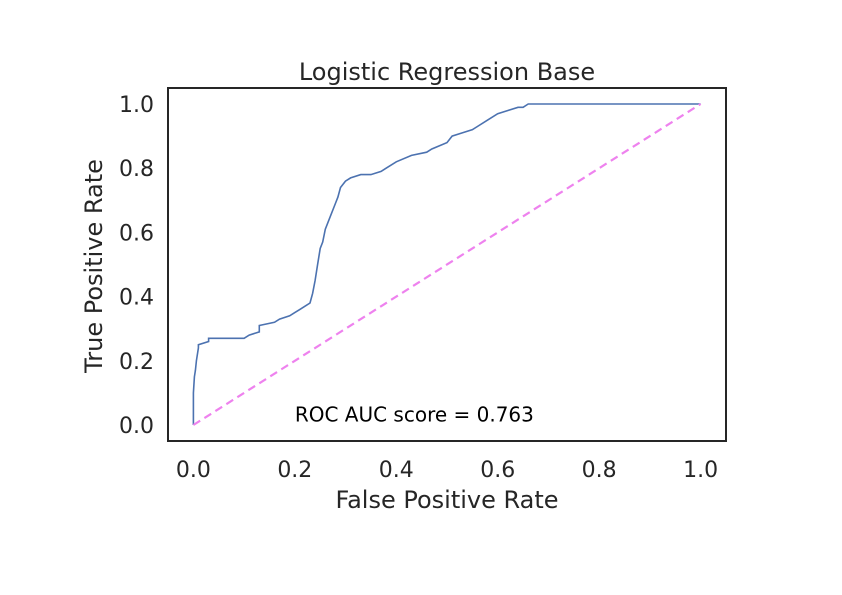 Image resolution: width=842 pixels, height=595 pixels. What do you see at coordinates (193, 470) in the screenshot?
I see `x-tick-label: 0.0` at bounding box center [193, 470].